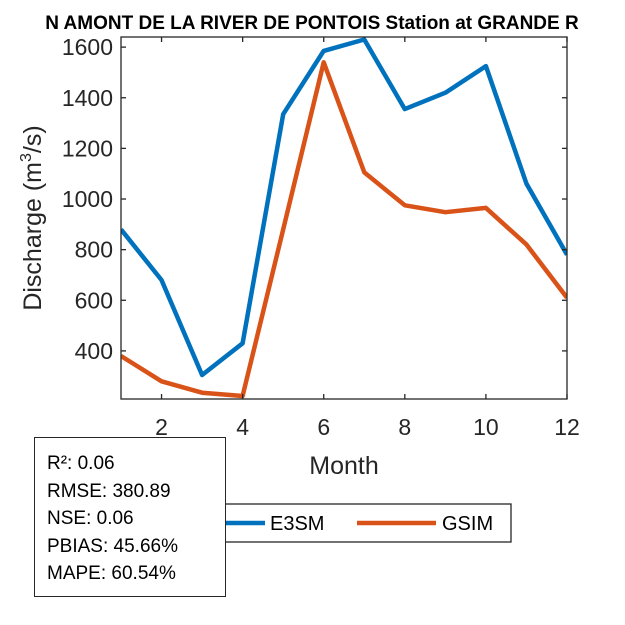 The height and width of the screenshot is (625, 625). Describe the element at coordinates (109, 491) in the screenshot. I see `stat-rmse: RMSE: 380.89` at that location.